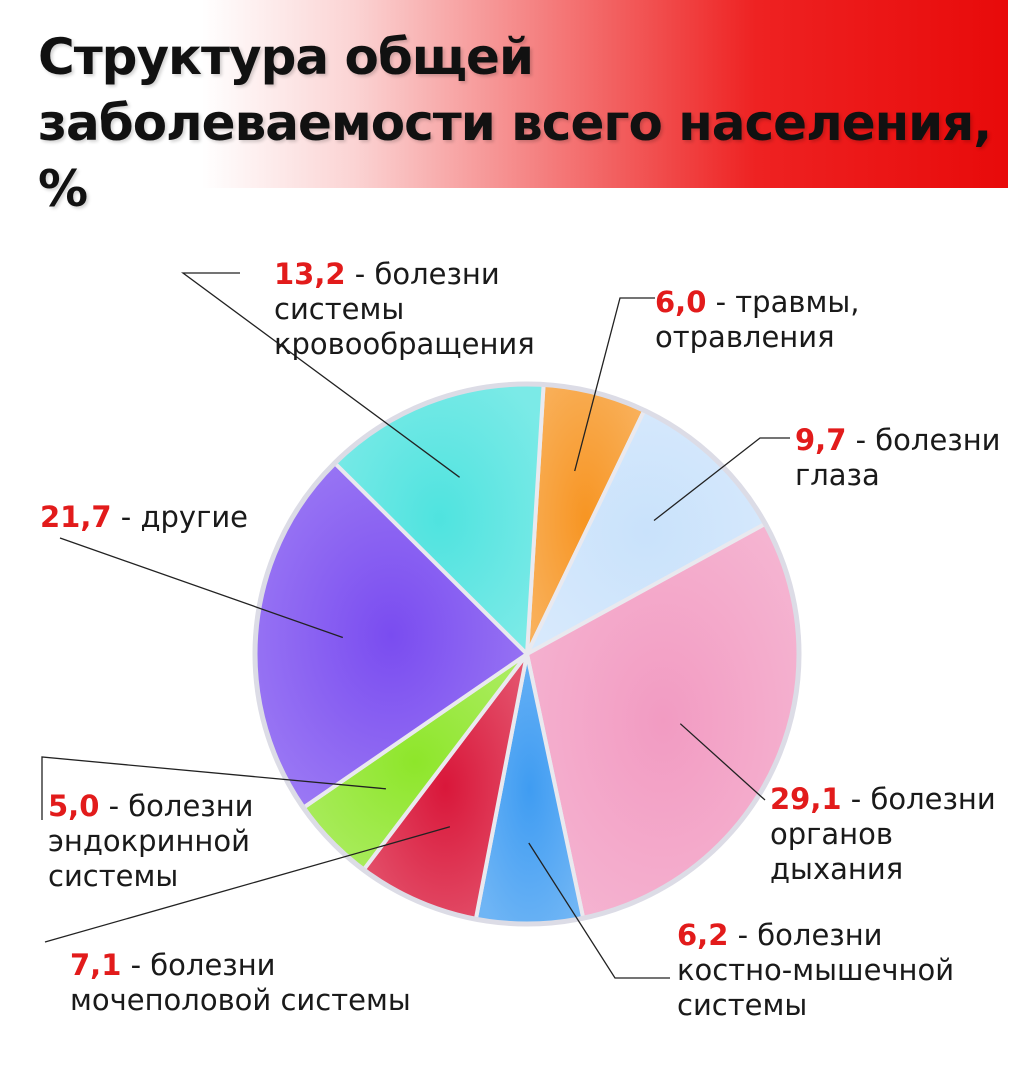 This screenshot has height=1075, width=1032. I want to click on slice-value: 7,1, so click(96, 965).